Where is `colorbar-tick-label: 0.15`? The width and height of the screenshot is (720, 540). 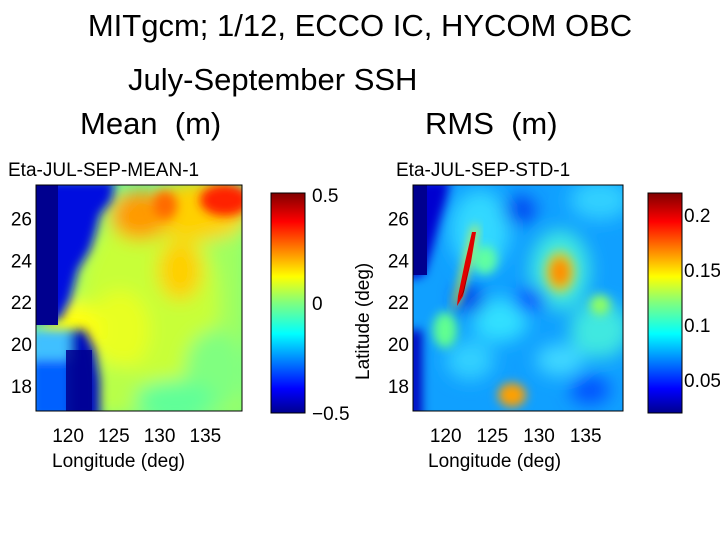
colorbar-tick-label: 0.15 is located at coordinates (702, 271).